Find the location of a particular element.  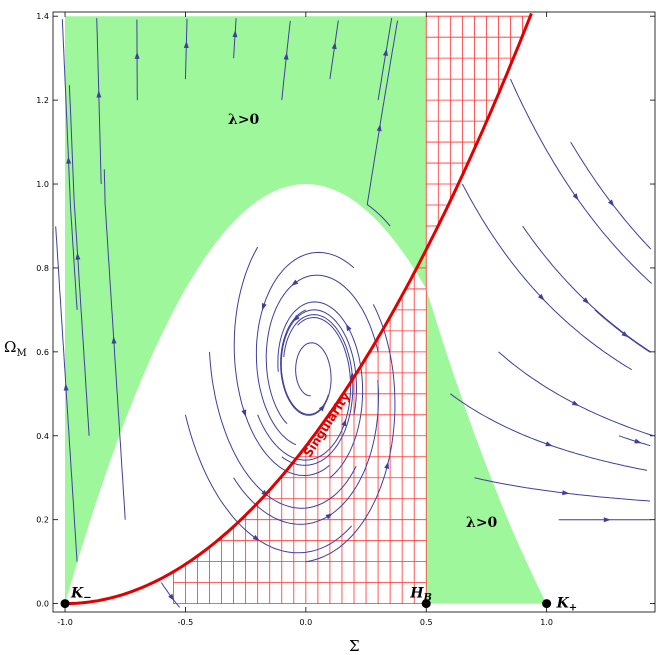

fixed-point-label-sub: B is located at coordinates (426, 598).